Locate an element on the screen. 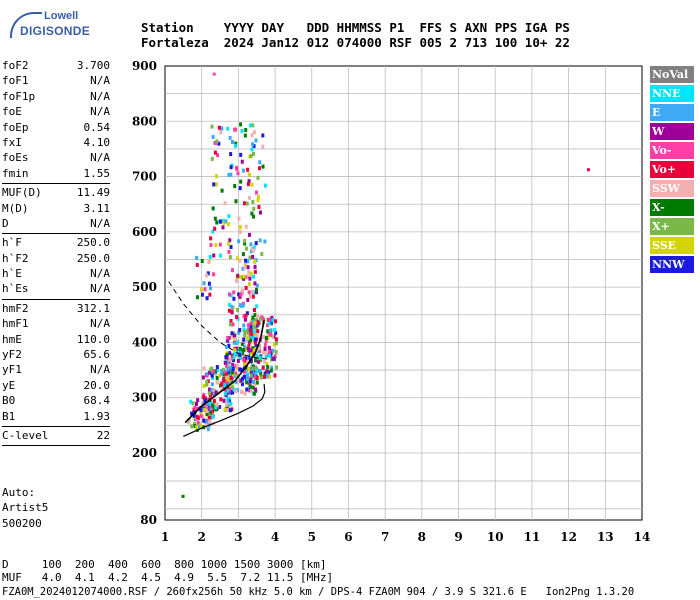  y-tick-label: 800 is located at coordinates (144, 121).